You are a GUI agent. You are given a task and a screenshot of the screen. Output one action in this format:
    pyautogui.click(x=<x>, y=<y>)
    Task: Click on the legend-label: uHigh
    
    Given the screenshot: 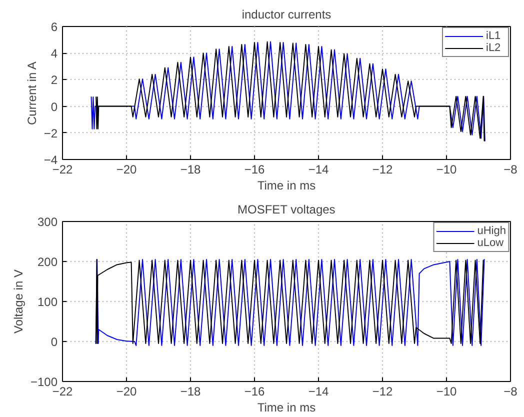 What is the action you would take?
    pyautogui.click(x=491, y=231)
    